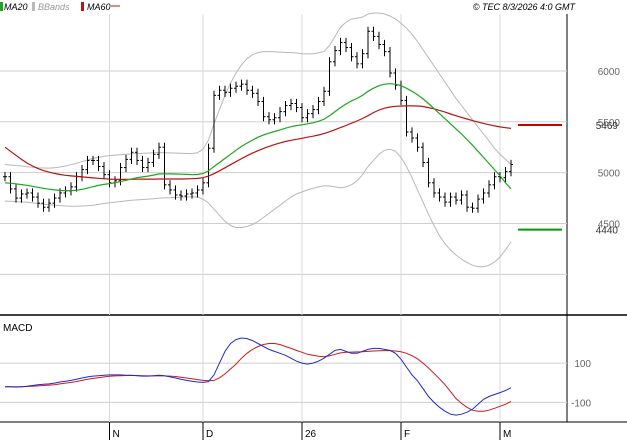  Describe the element at coordinates (288, 7) in the screenshot. I see `chart-header: MA20 BBands MA60 © TEC 8/3/2026 4:0 GMT` at that location.